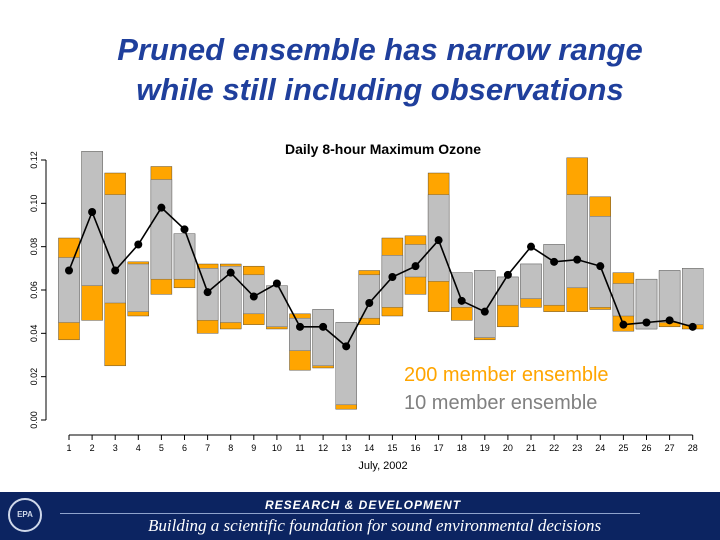 This screenshot has height=540, width=720. Describe the element at coordinates (554, 448) in the screenshot. I see `x-tick-label: 22` at that location.